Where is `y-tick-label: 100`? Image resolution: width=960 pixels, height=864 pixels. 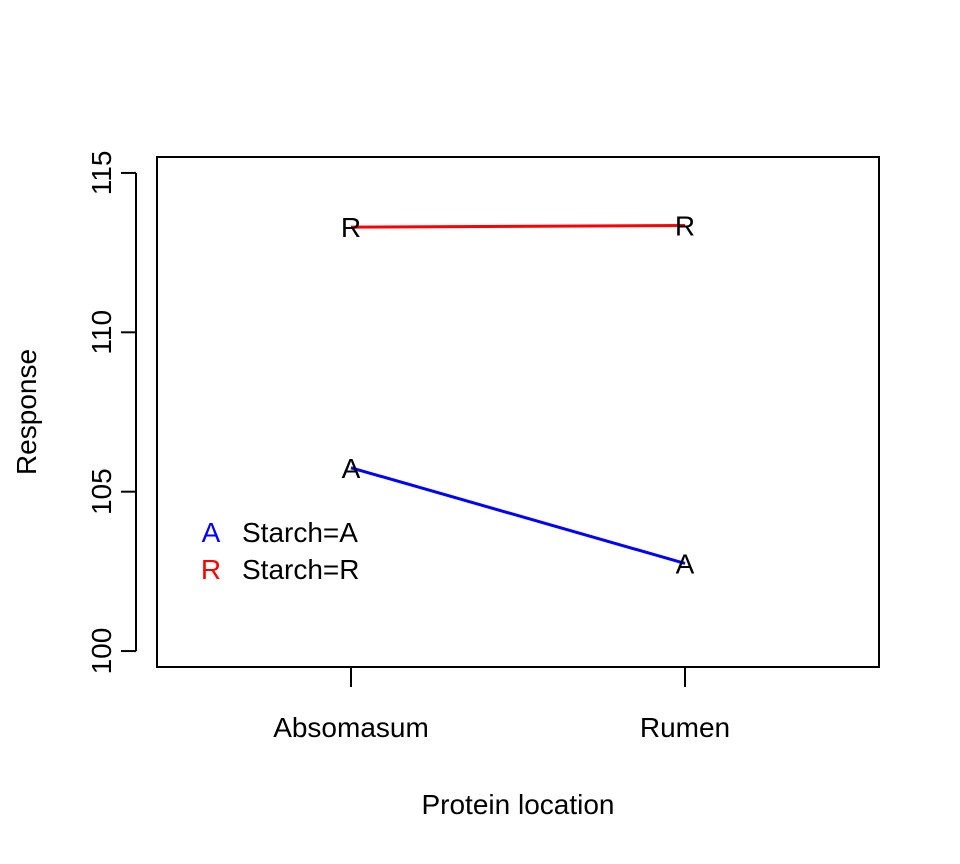 y-tick-label: 100 is located at coordinates (101, 651).